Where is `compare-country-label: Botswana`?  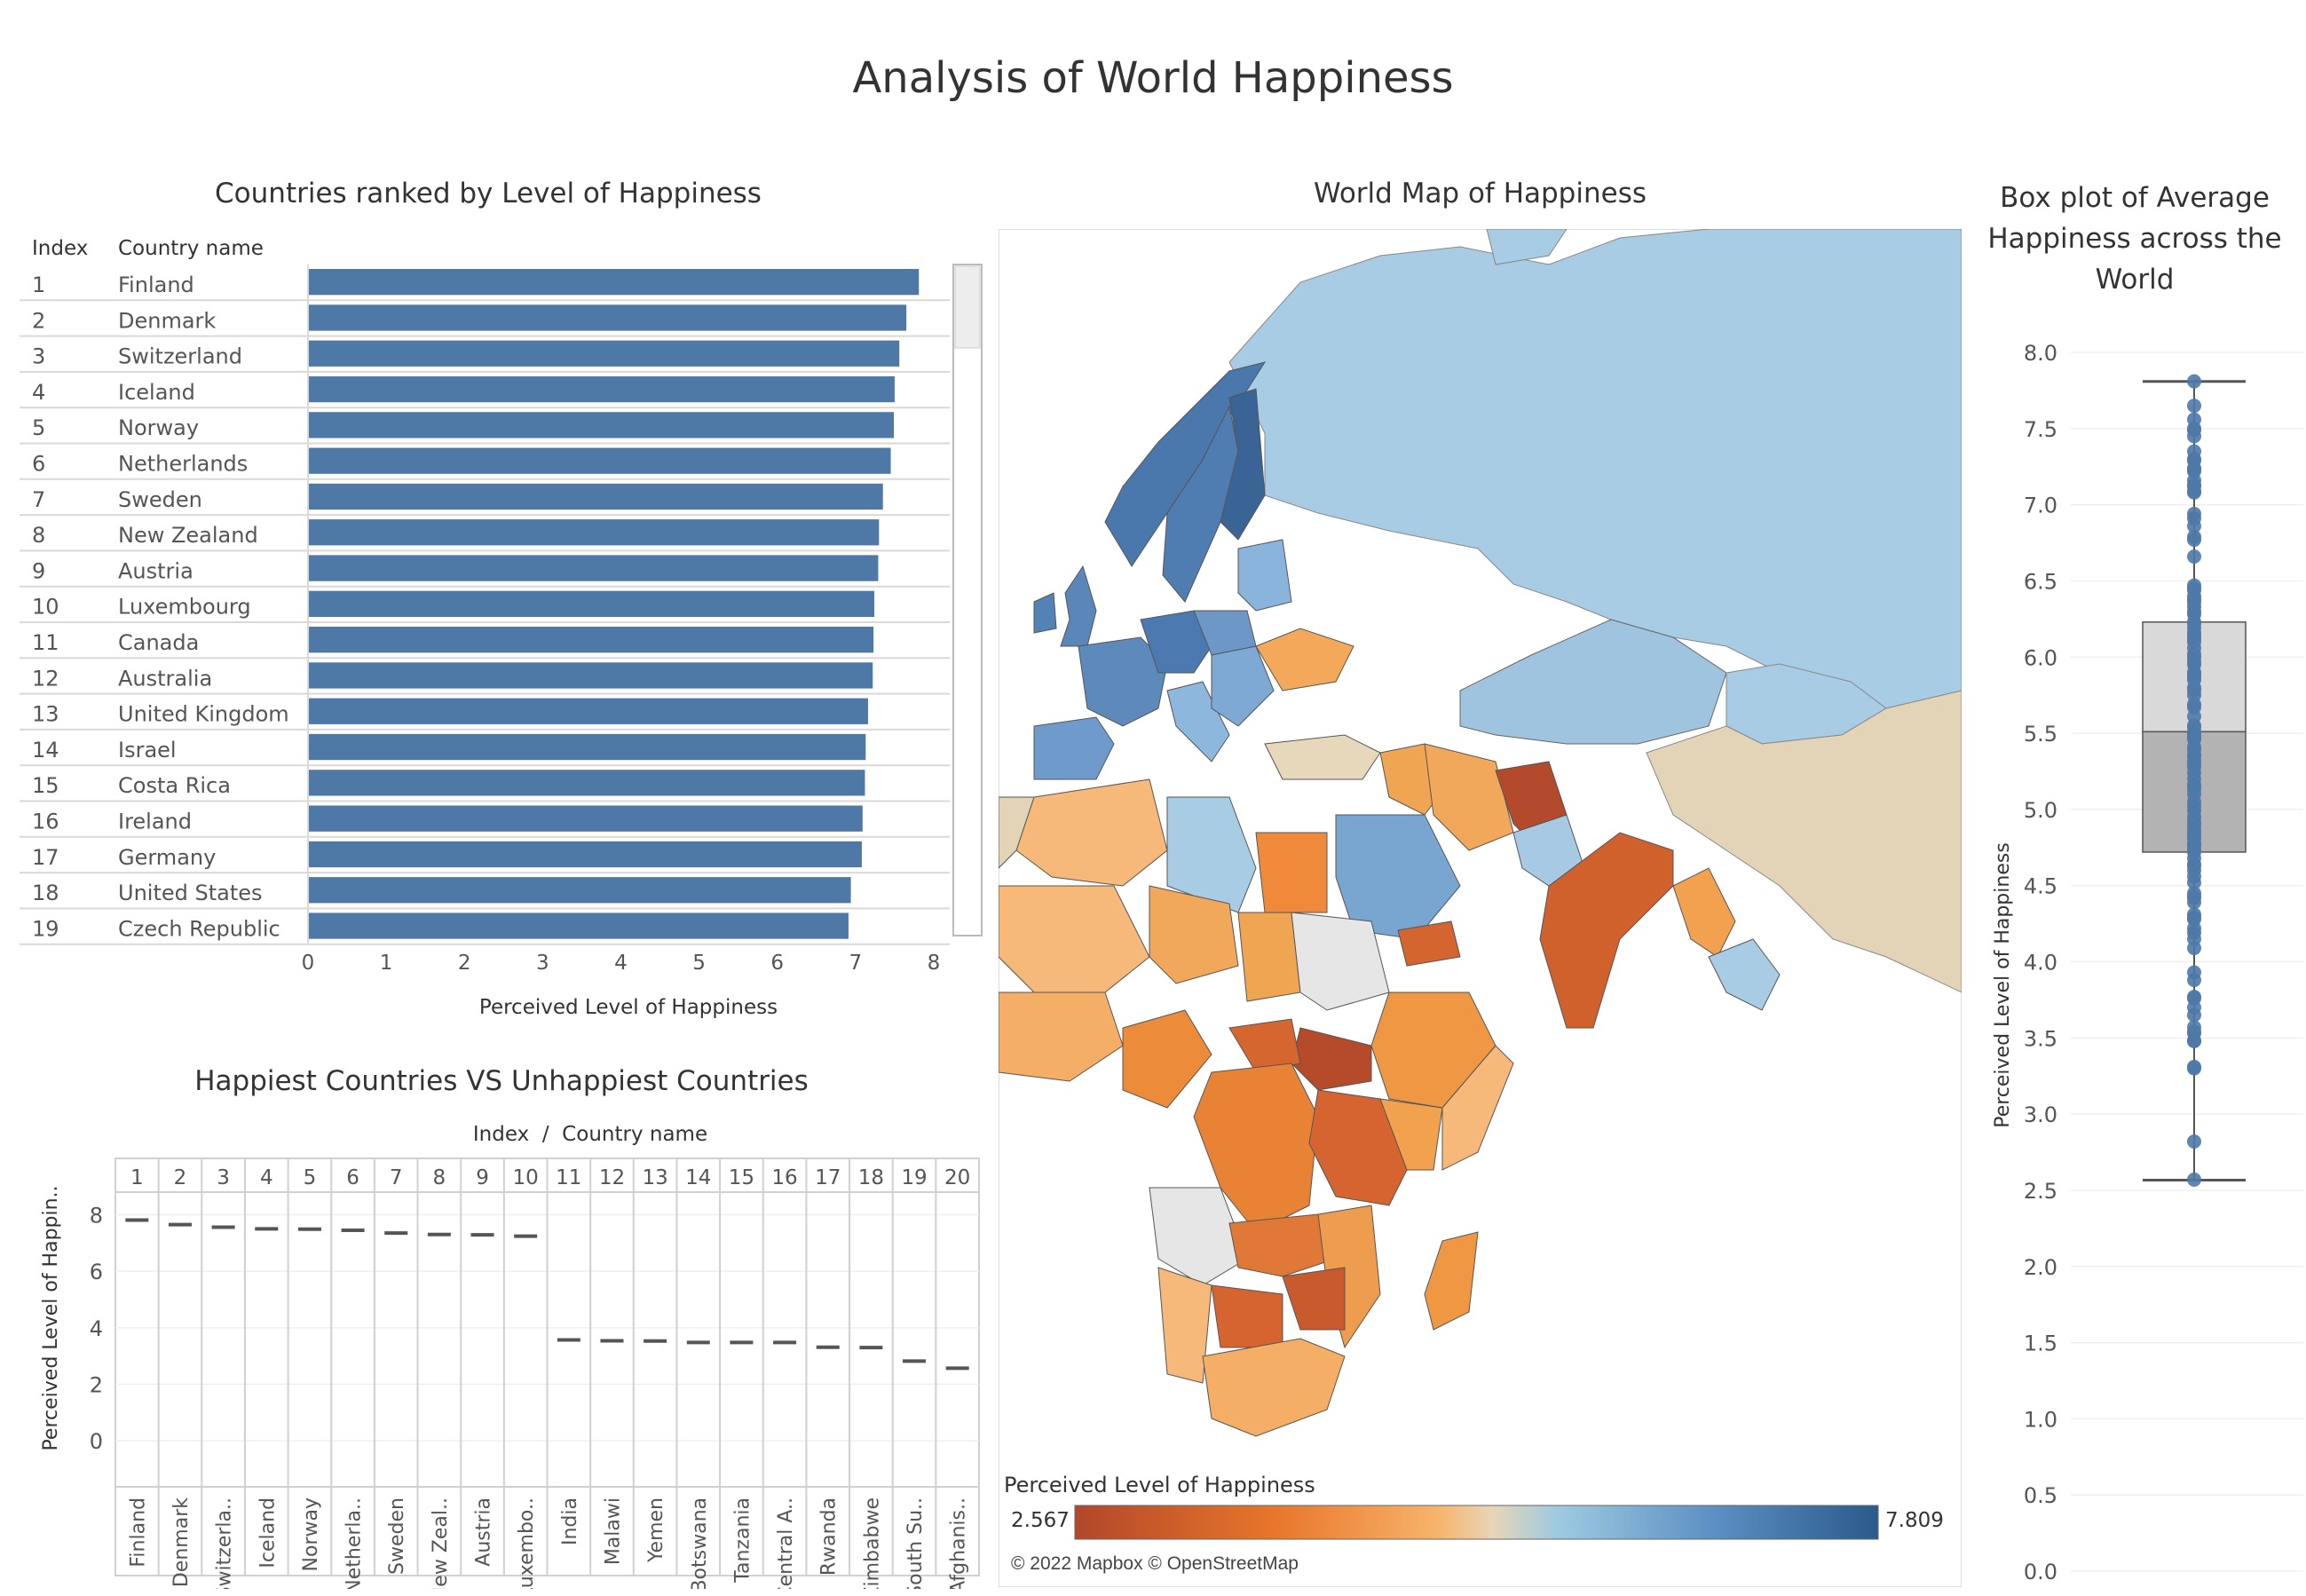 compare-country-label: Botswana is located at coordinates (700, 1543).